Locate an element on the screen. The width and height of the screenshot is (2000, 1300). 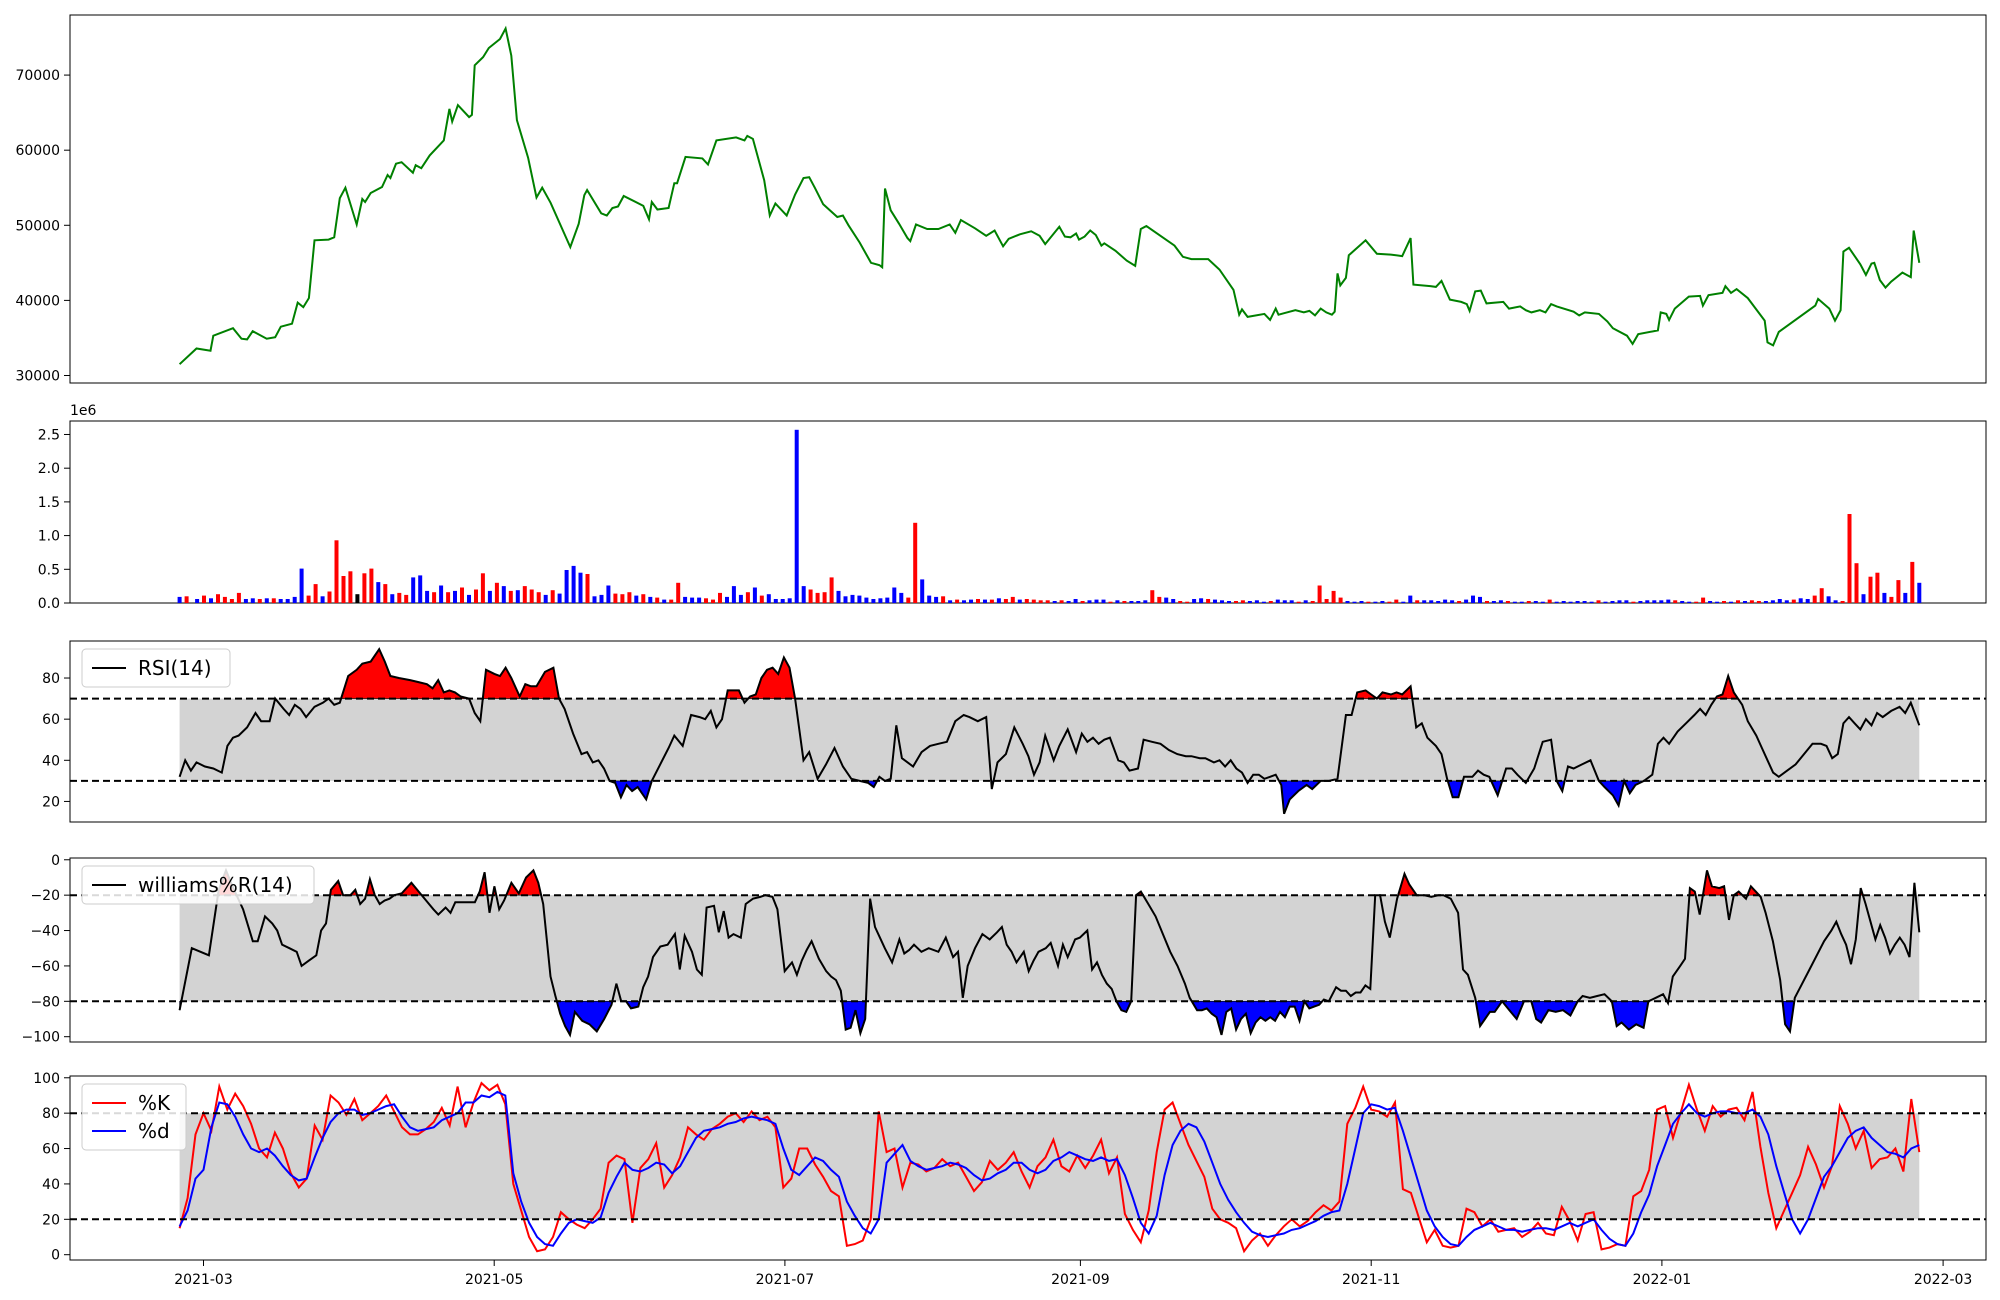
williams-r-panel: −100 −80 −60 −40 −20 0 williams%R(14) is located at coordinates (1004, 949).